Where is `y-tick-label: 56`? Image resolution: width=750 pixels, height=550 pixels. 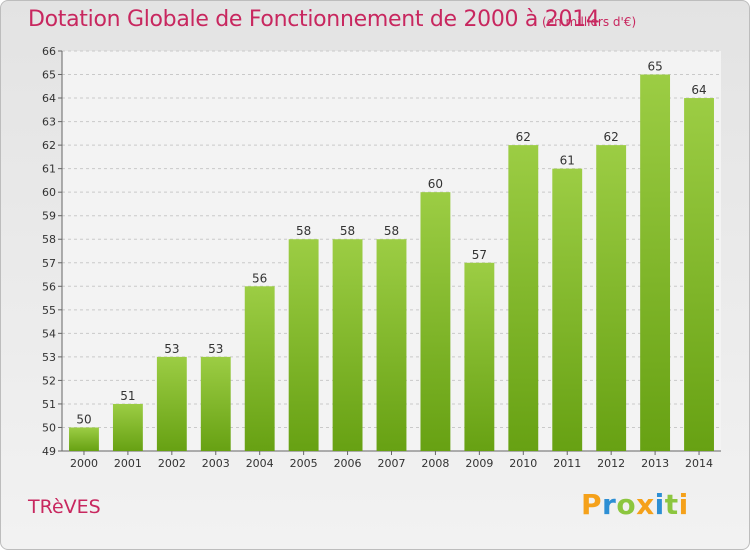
y-tick-label: 56 is located at coordinates (49, 286).